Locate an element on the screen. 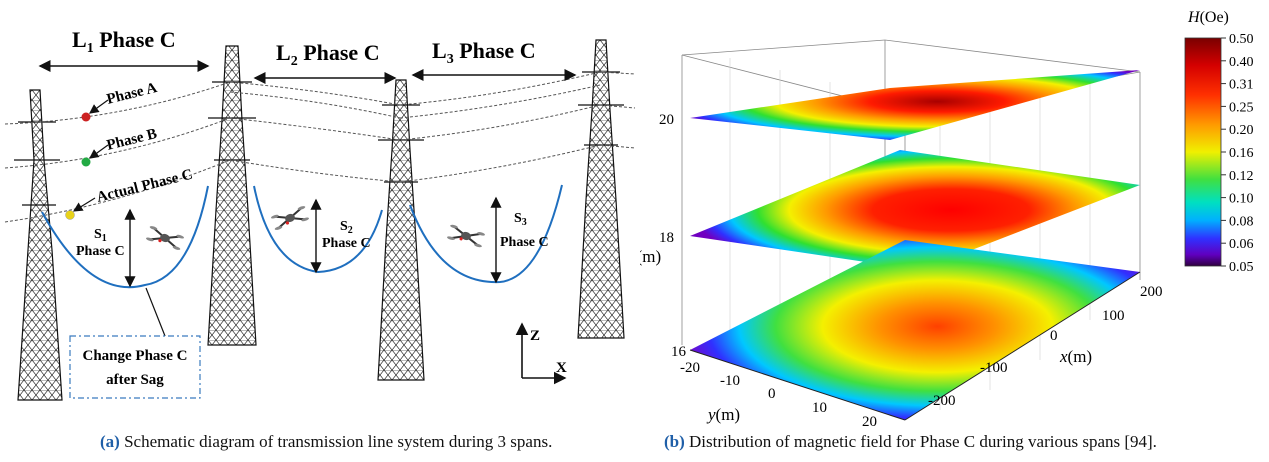 The width and height of the screenshot is (1269, 462). change-phase-c-box is located at coordinates (135, 367).